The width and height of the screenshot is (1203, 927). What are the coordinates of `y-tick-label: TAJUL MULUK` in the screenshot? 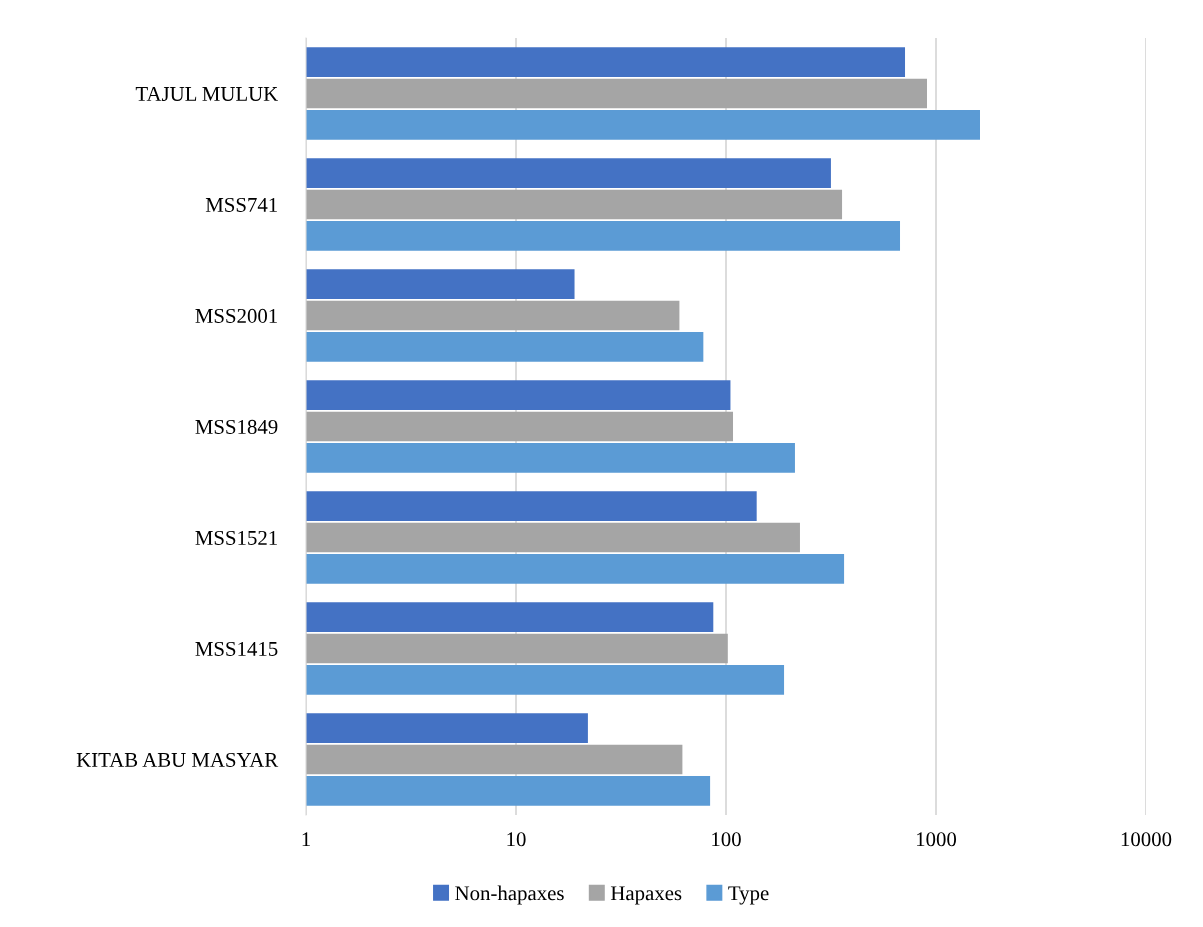 It's located at (207, 93).